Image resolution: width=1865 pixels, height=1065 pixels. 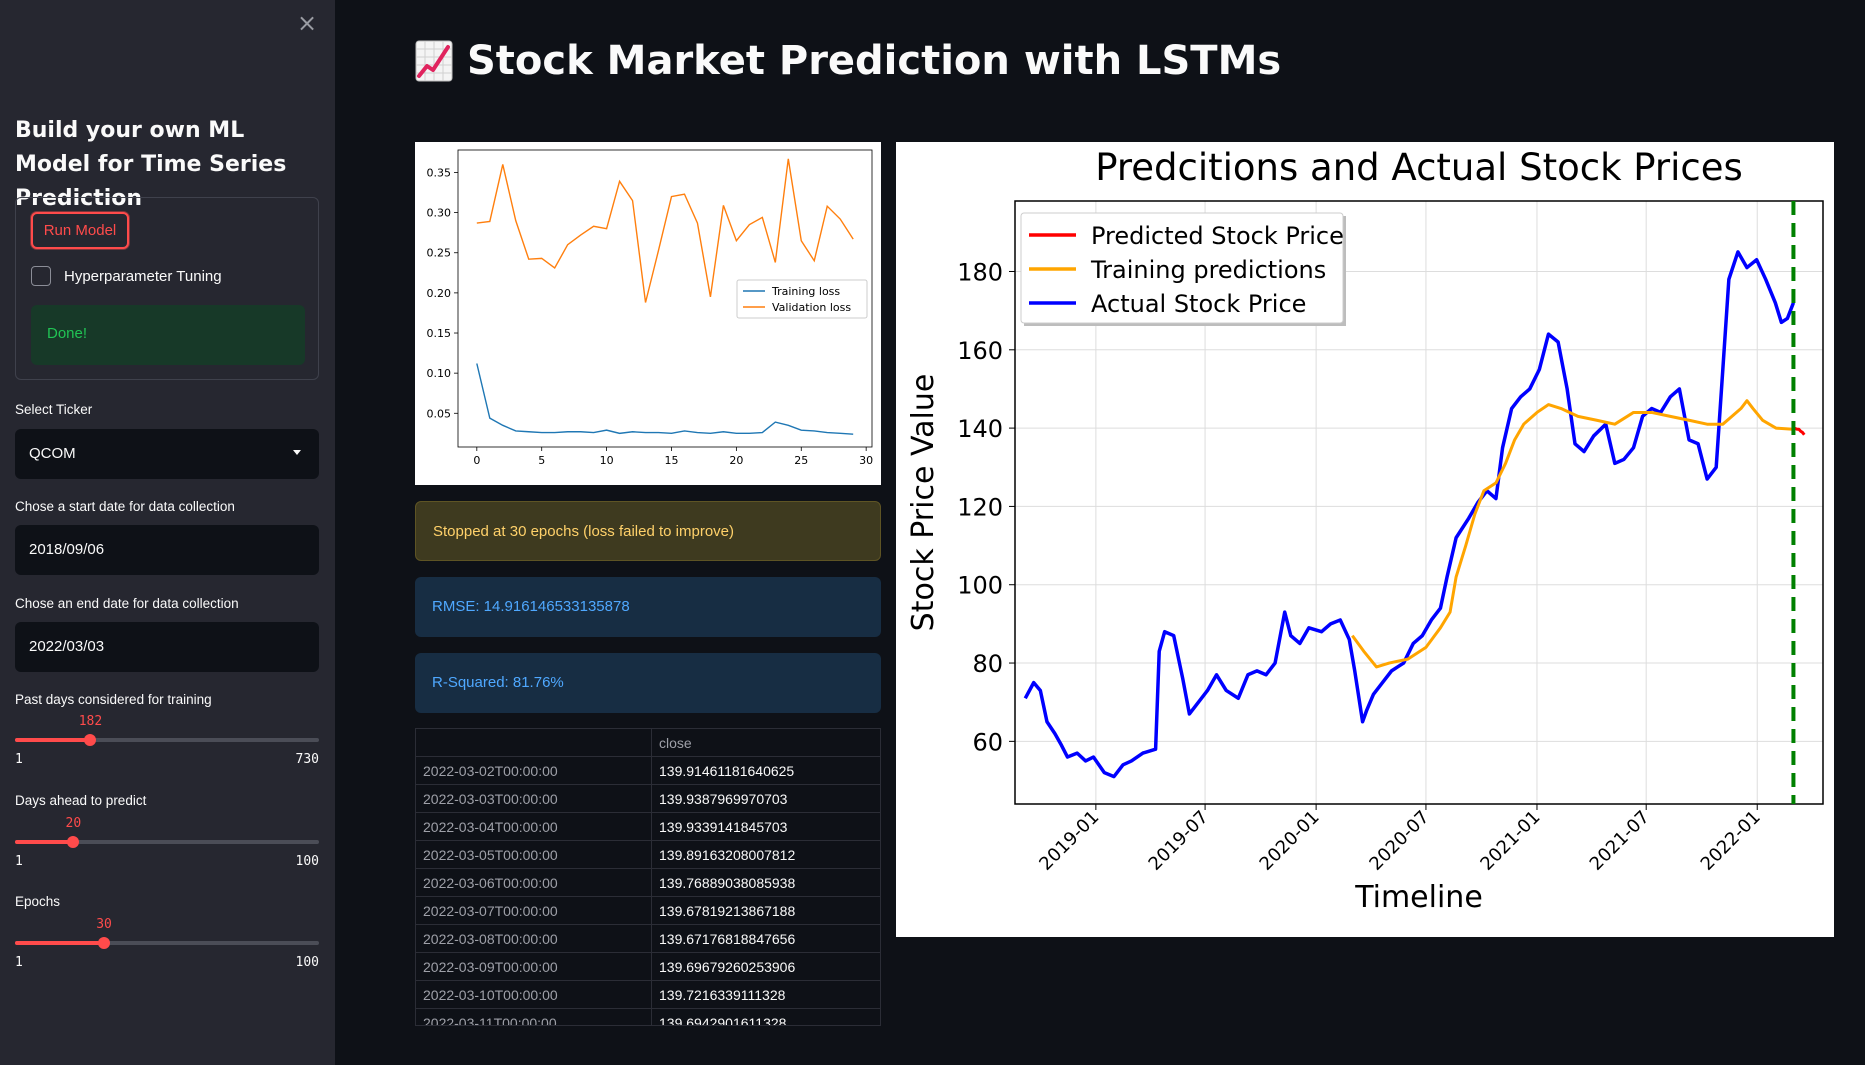 I want to click on past-days-label: Past days considered for training, so click(x=113, y=699).